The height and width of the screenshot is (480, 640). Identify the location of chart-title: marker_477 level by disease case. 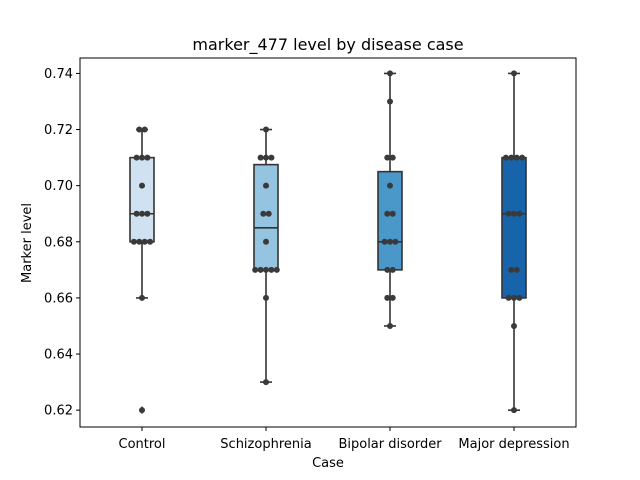
(327, 45).